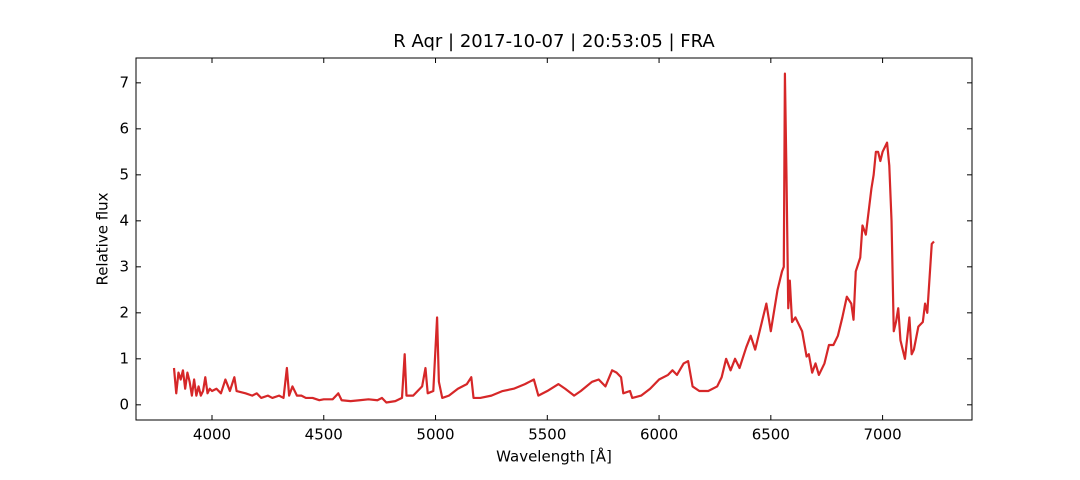  Describe the element at coordinates (435, 435) in the screenshot. I see `x-tick-label: 5000` at that location.